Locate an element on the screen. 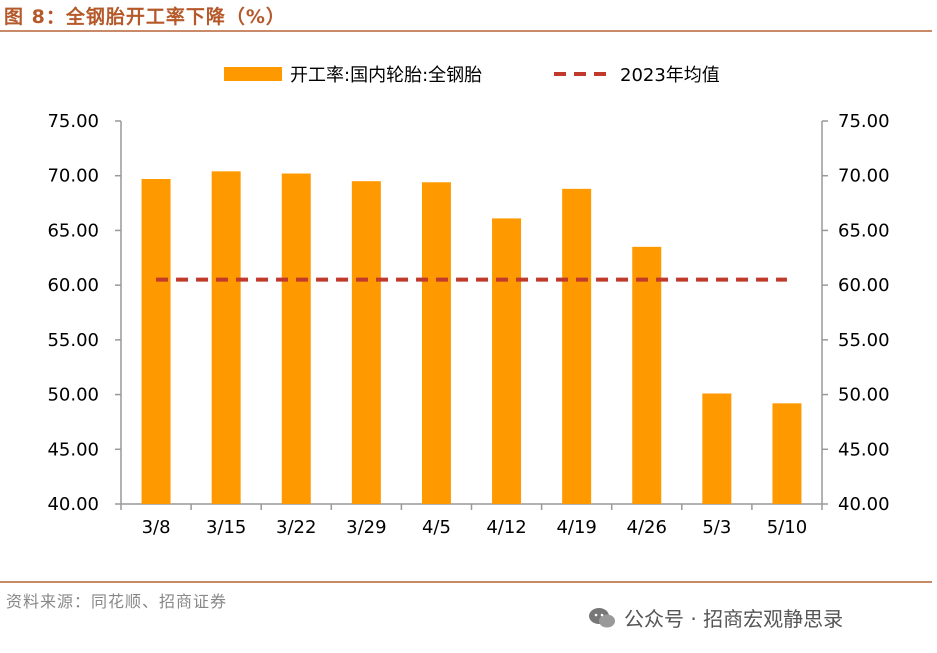 The width and height of the screenshot is (937, 653). y-tick-label-left: 45.00 is located at coordinates (73, 449).